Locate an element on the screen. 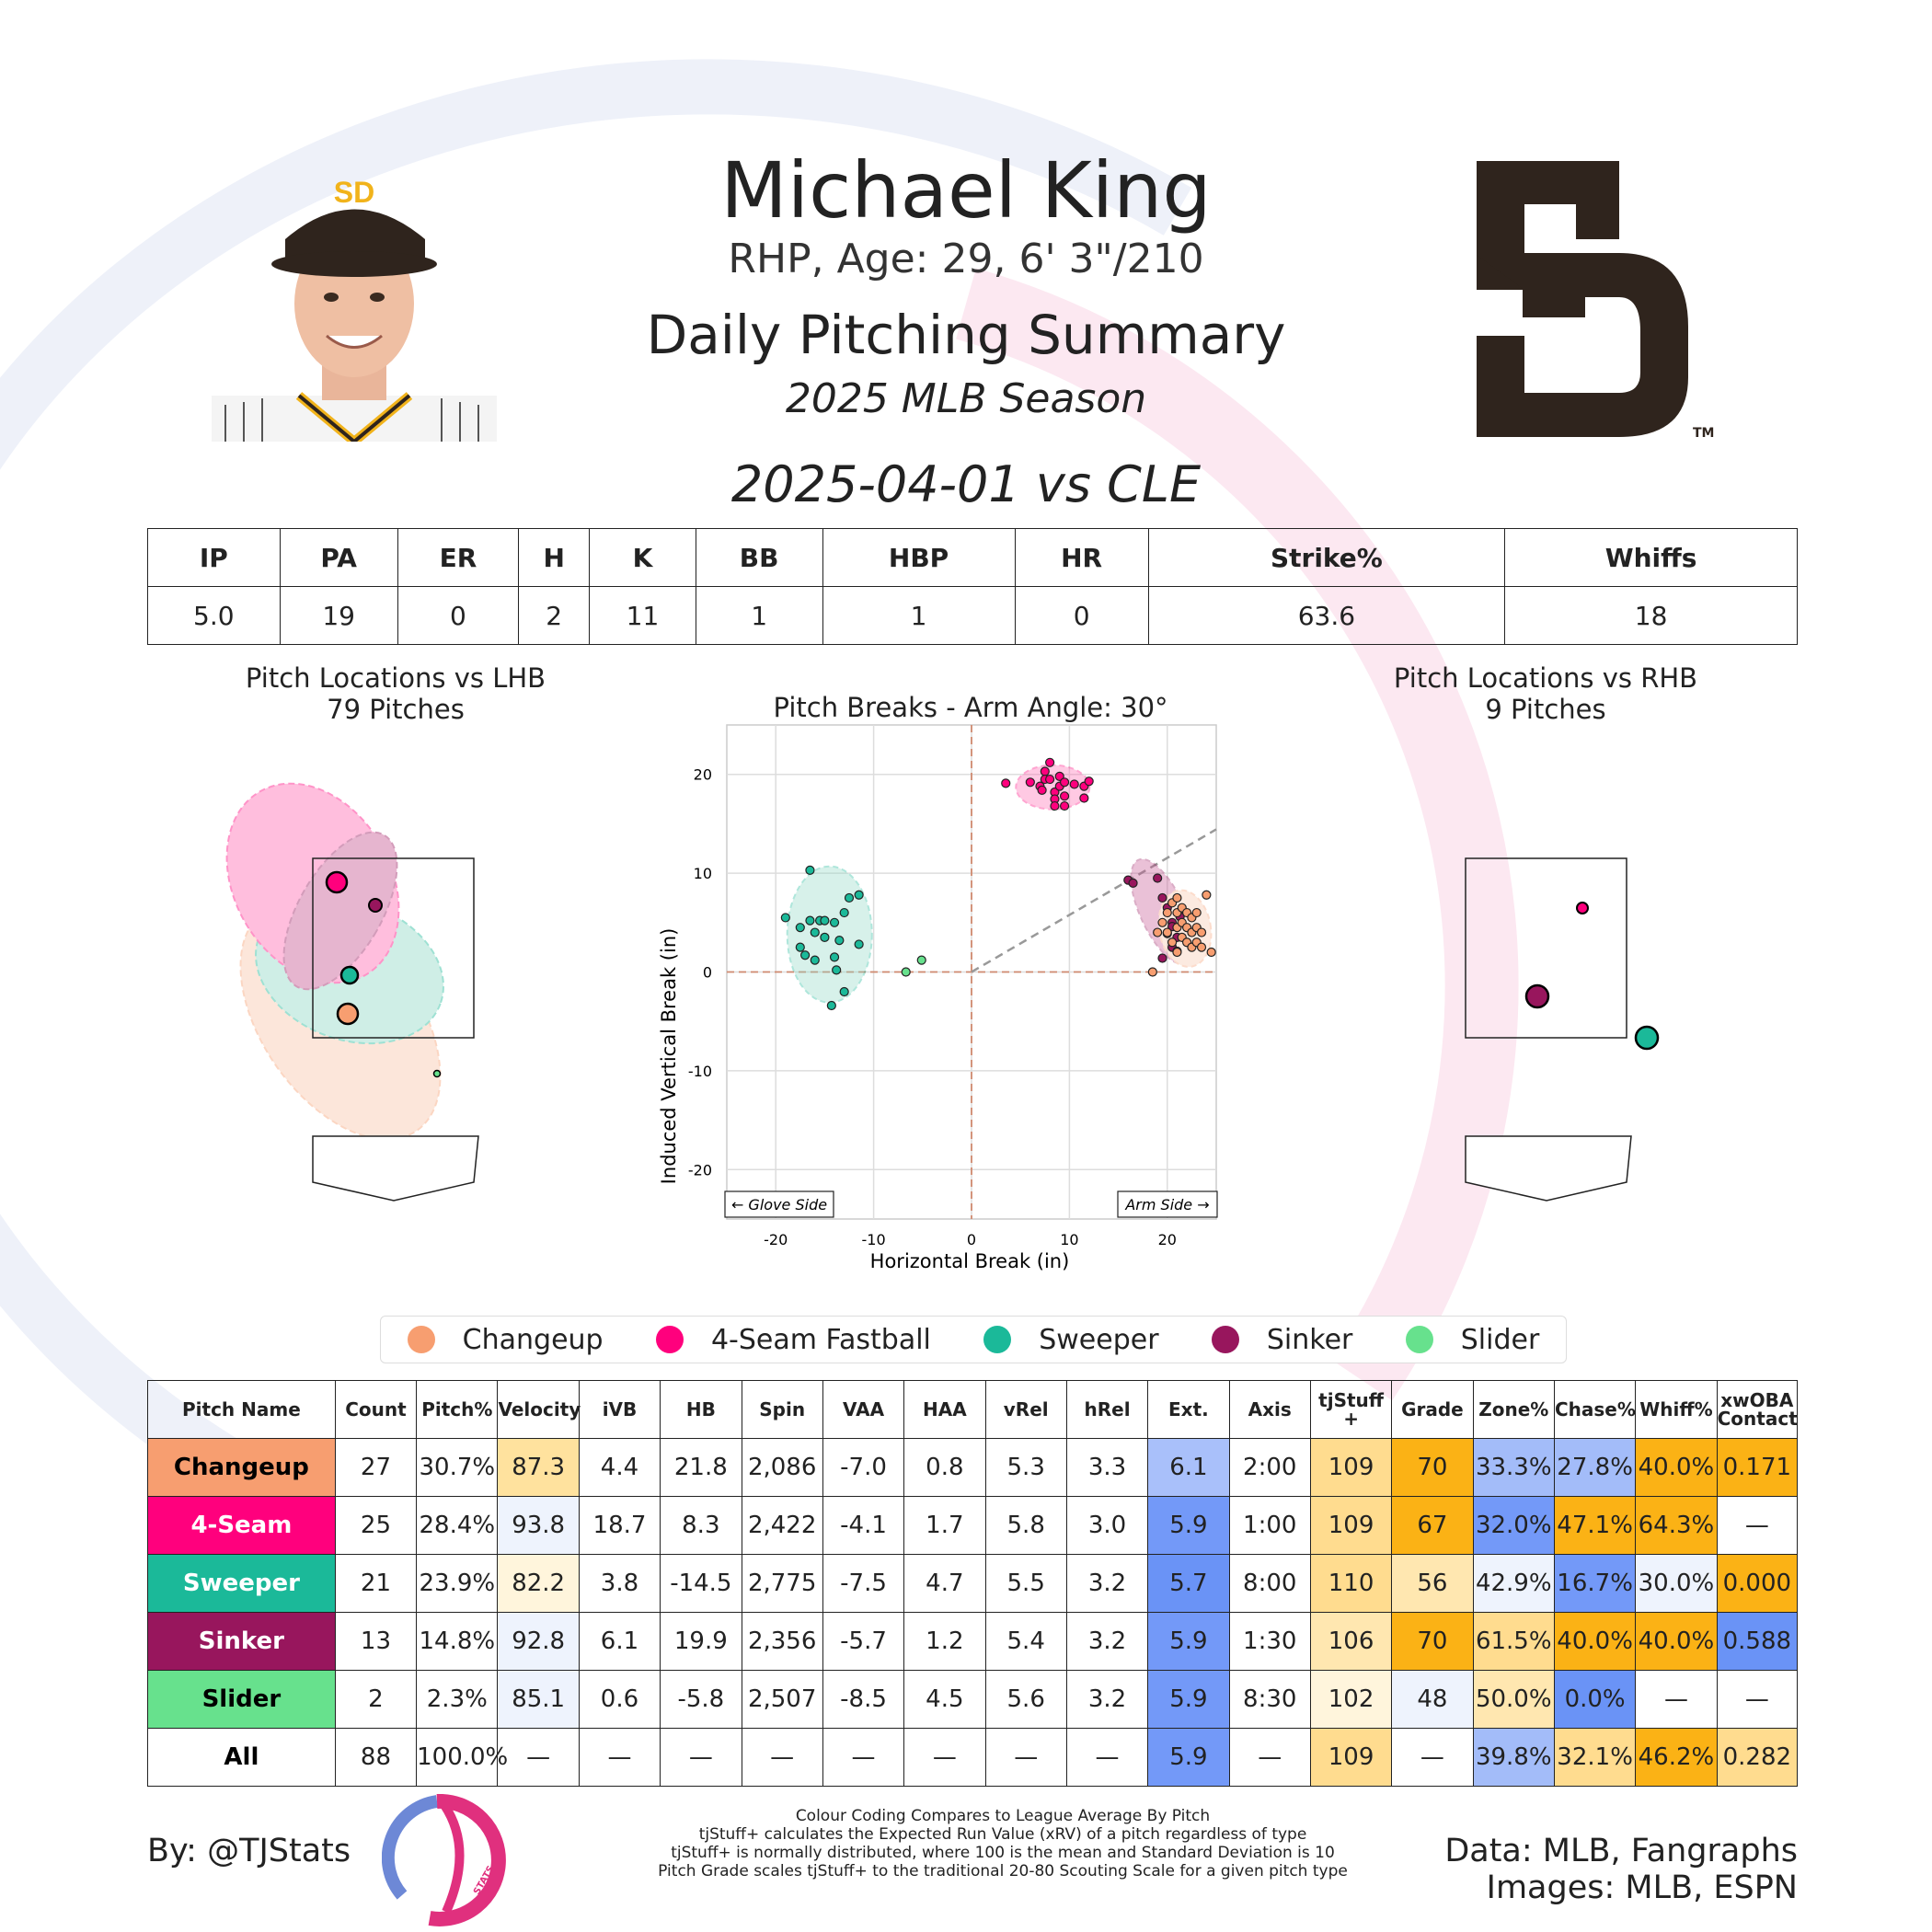 The width and height of the screenshot is (1932, 1932). data-source: Data: MLB, Fangraphs is located at coordinates (1621, 1851).